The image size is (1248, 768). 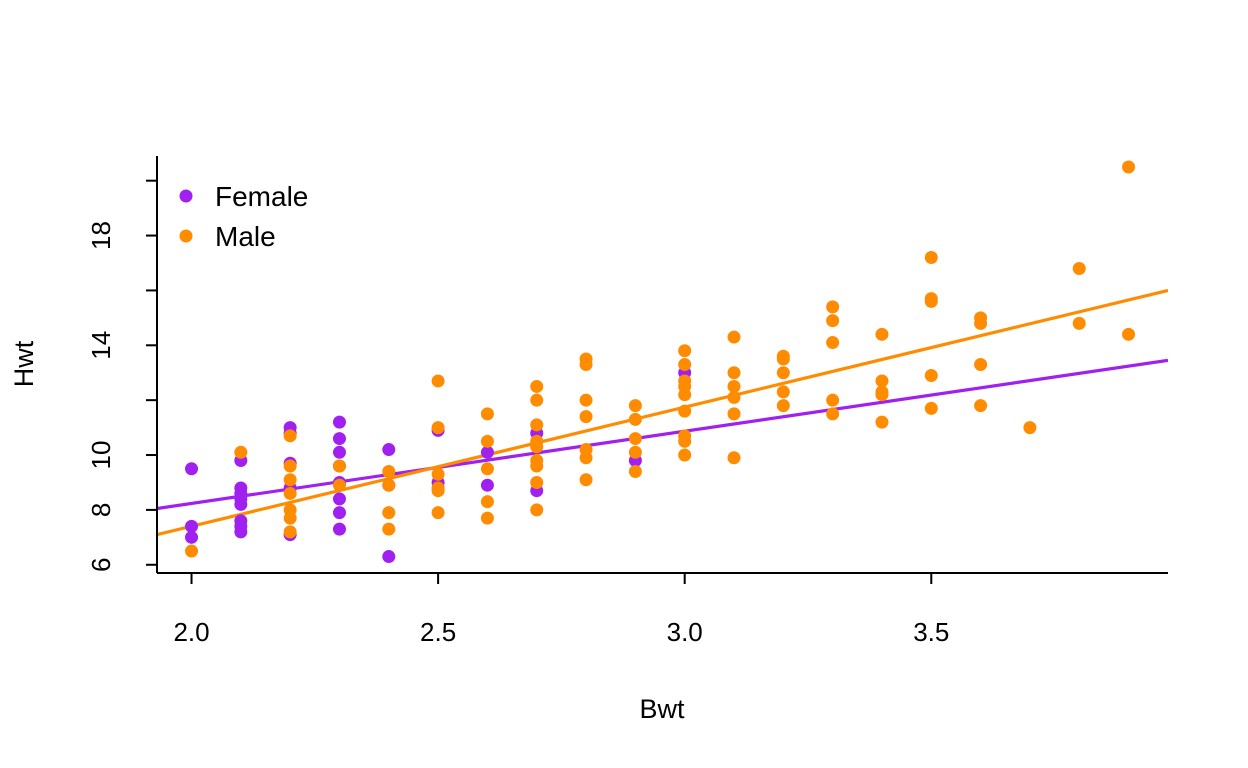 What do you see at coordinates (931, 632) in the screenshot?
I see `x-tick-label: 3.5` at bounding box center [931, 632].